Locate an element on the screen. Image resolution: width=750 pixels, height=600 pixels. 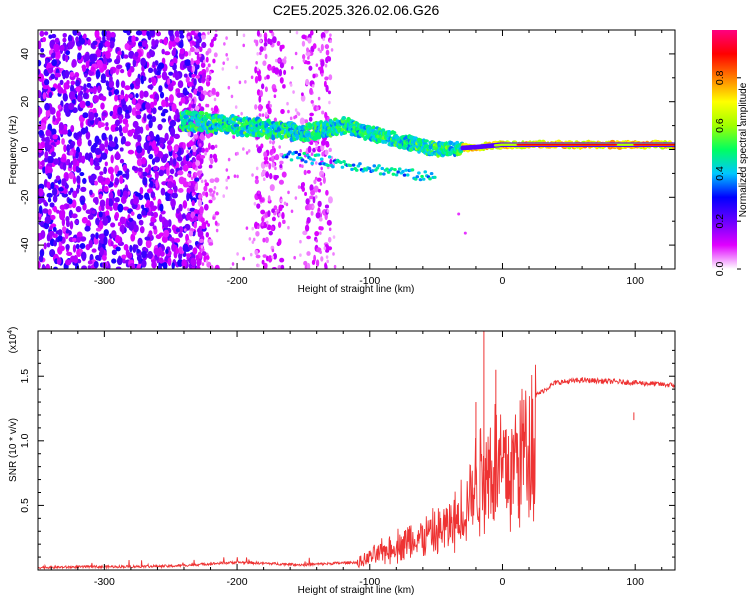
y-tick-label: 40 is located at coordinates (25, 54).